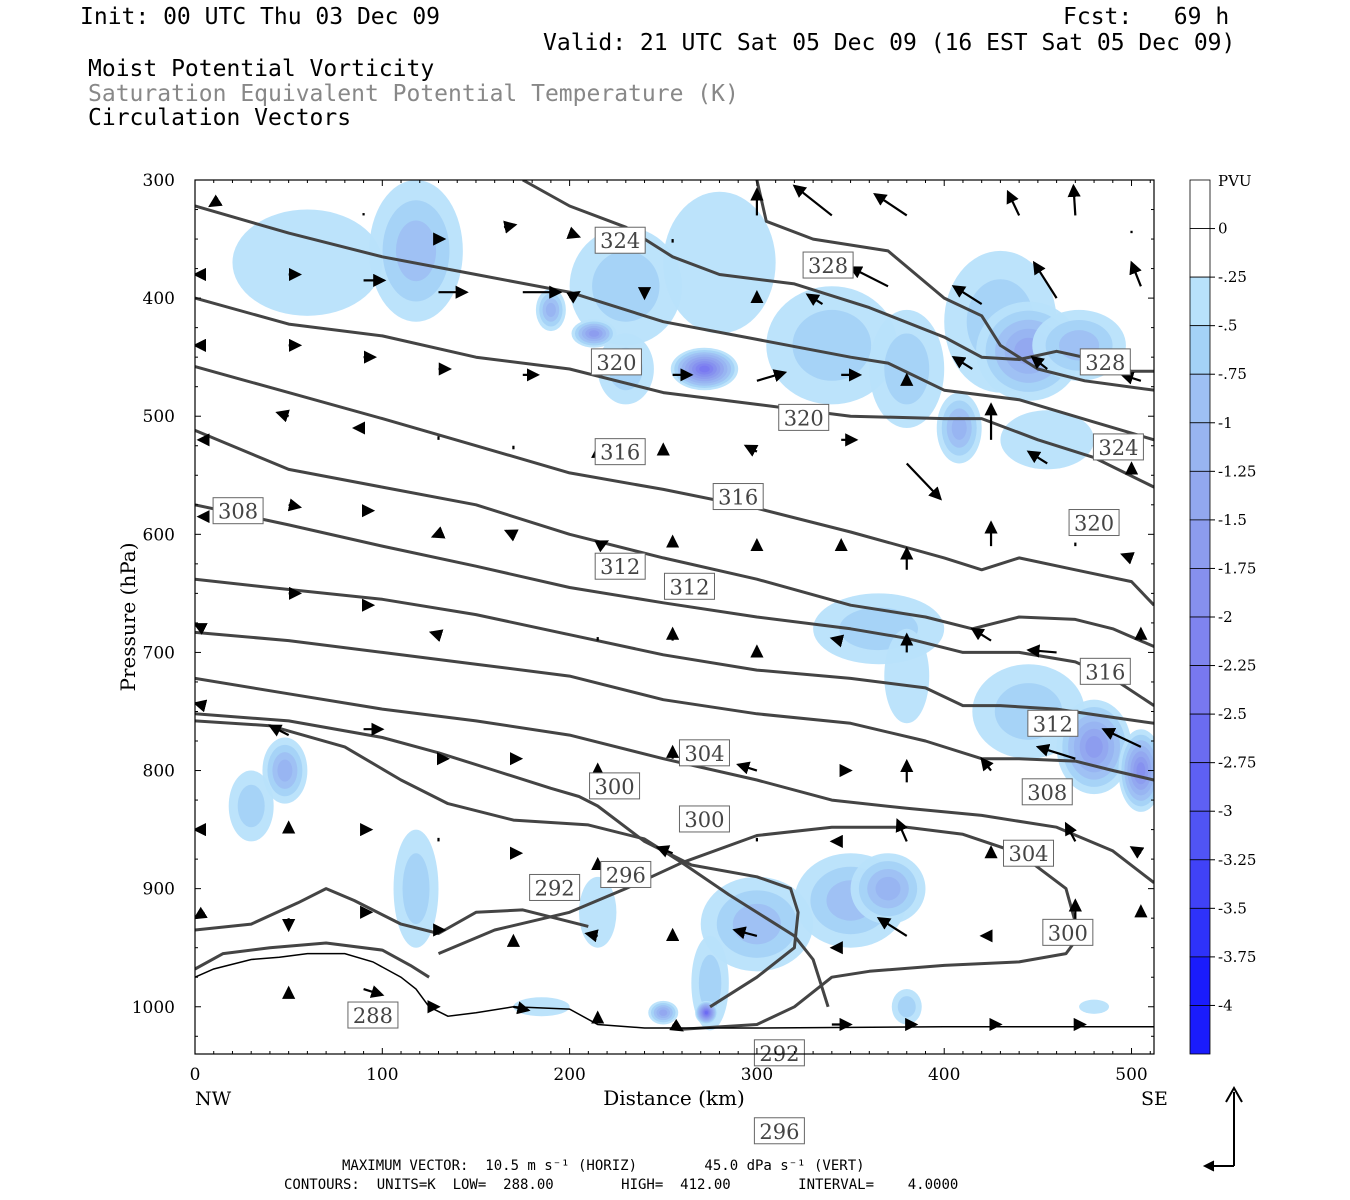 The height and width of the screenshot is (1200, 1350). I want to click on contour-label: 324, so click(1118, 448).